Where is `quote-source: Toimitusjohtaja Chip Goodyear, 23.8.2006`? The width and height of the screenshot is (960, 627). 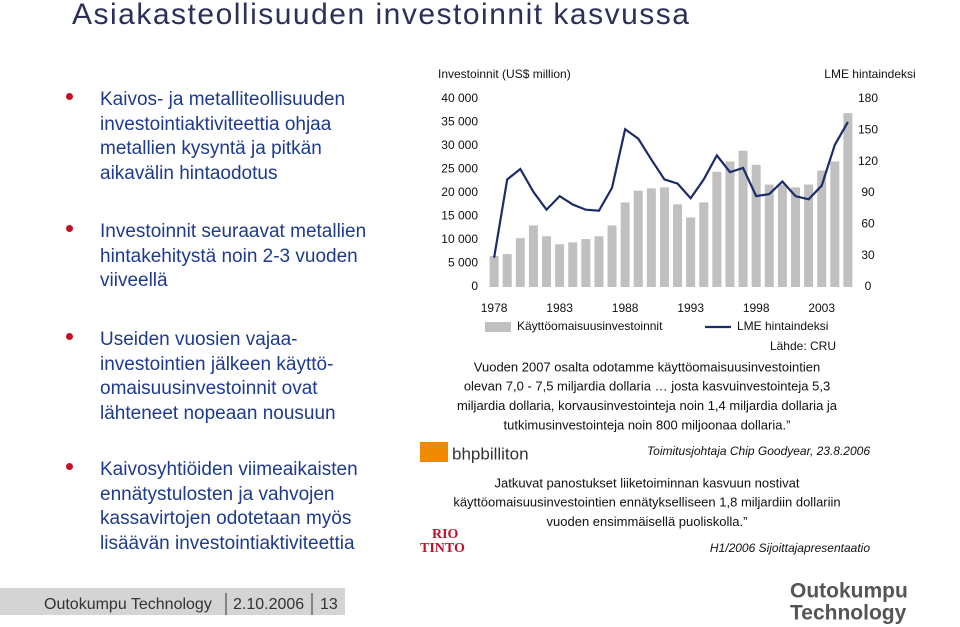
quote-source: Toimitusjohtaja Chip Goodyear, 23.8.2006 is located at coordinates (758, 451).